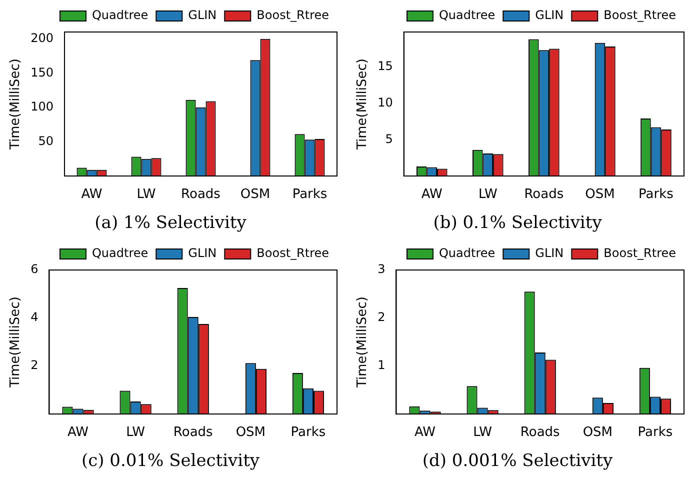 This screenshot has width=694, height=477. Describe the element at coordinates (34, 317) in the screenshot. I see `y-tick-label: 4` at that location.